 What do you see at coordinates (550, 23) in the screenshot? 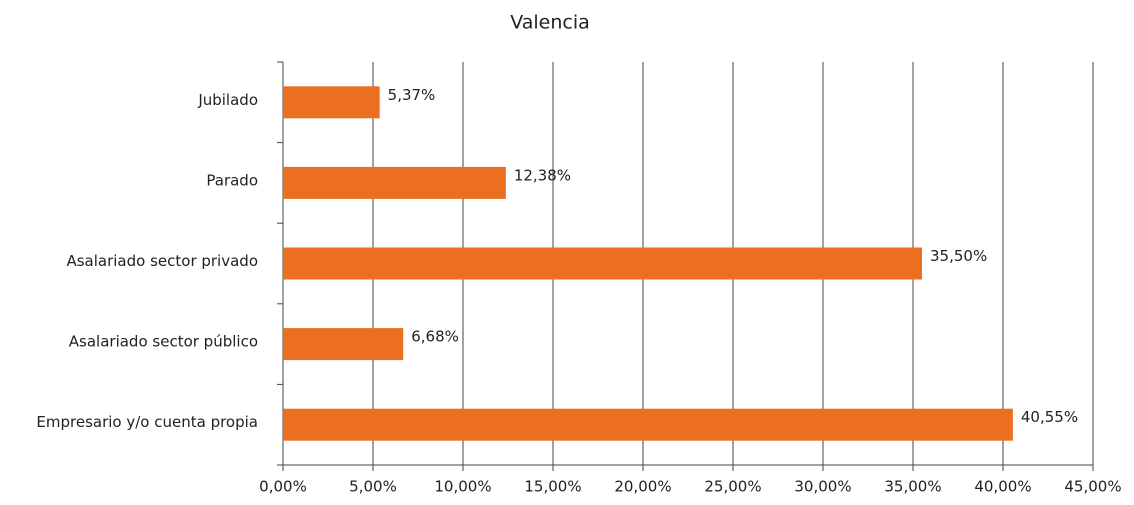
I see `chart-title: Valencia` at bounding box center [550, 23].